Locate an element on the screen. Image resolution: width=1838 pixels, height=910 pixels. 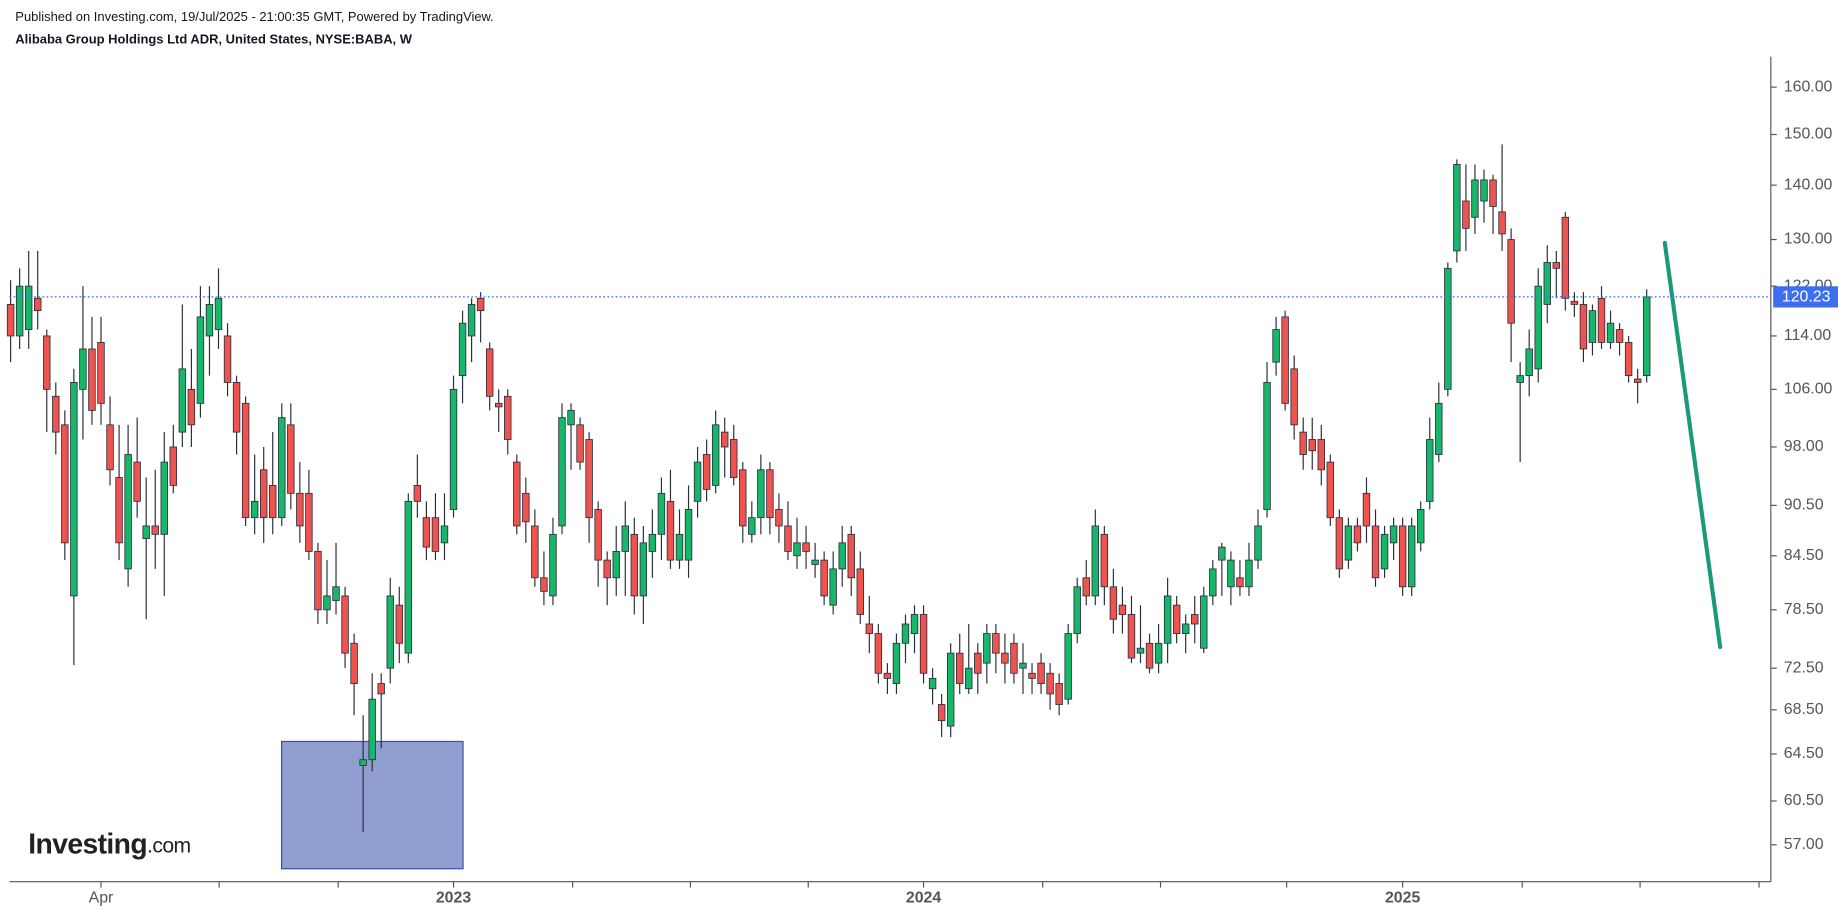
logo-suffix: .com is located at coordinates (169, 845).